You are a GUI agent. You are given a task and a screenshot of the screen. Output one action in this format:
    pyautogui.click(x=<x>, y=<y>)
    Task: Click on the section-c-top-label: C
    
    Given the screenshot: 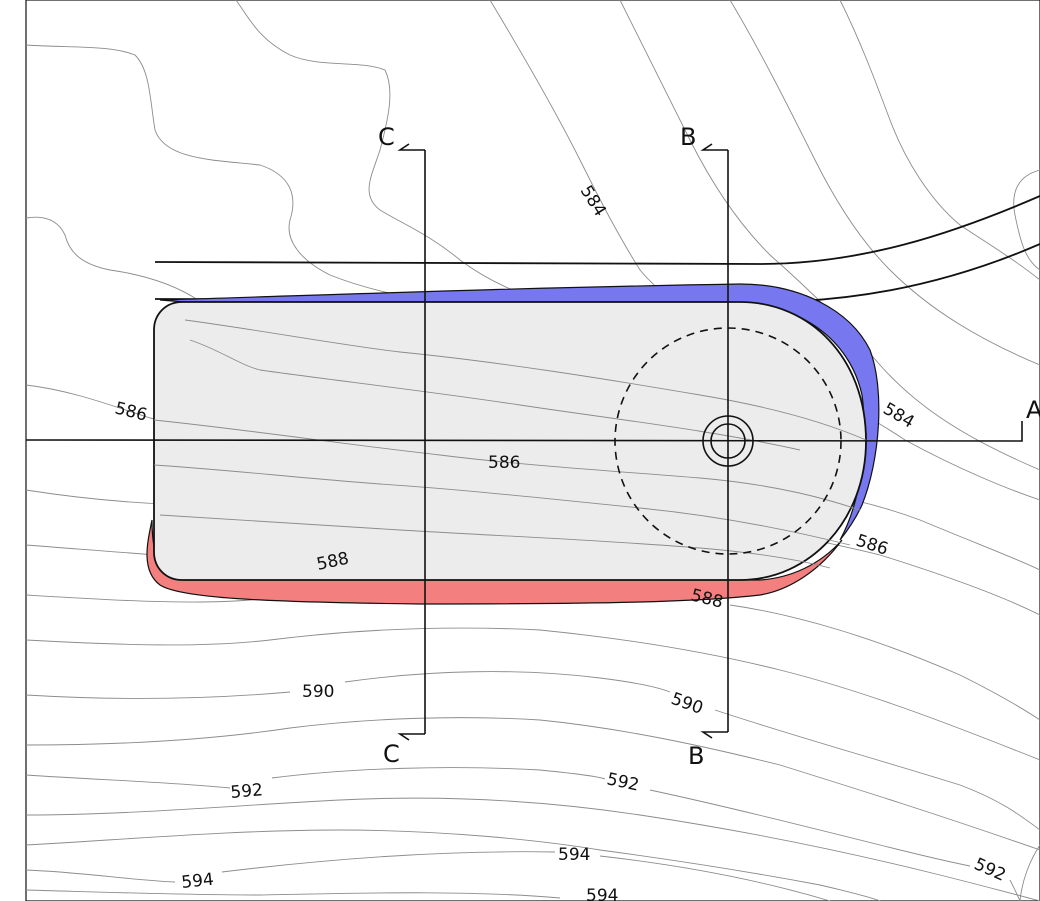 What is the action you would take?
    pyautogui.click(x=386, y=137)
    